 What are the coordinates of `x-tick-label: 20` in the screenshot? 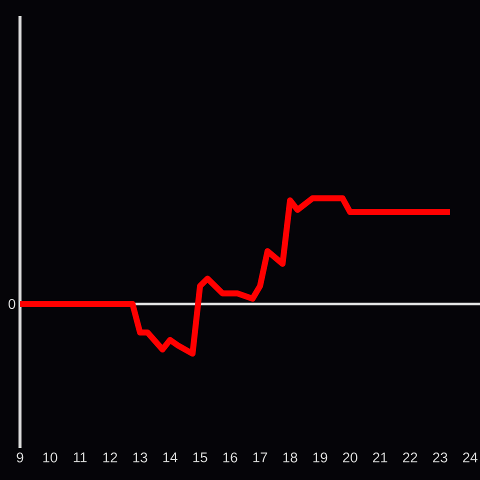 It's located at (350, 457).